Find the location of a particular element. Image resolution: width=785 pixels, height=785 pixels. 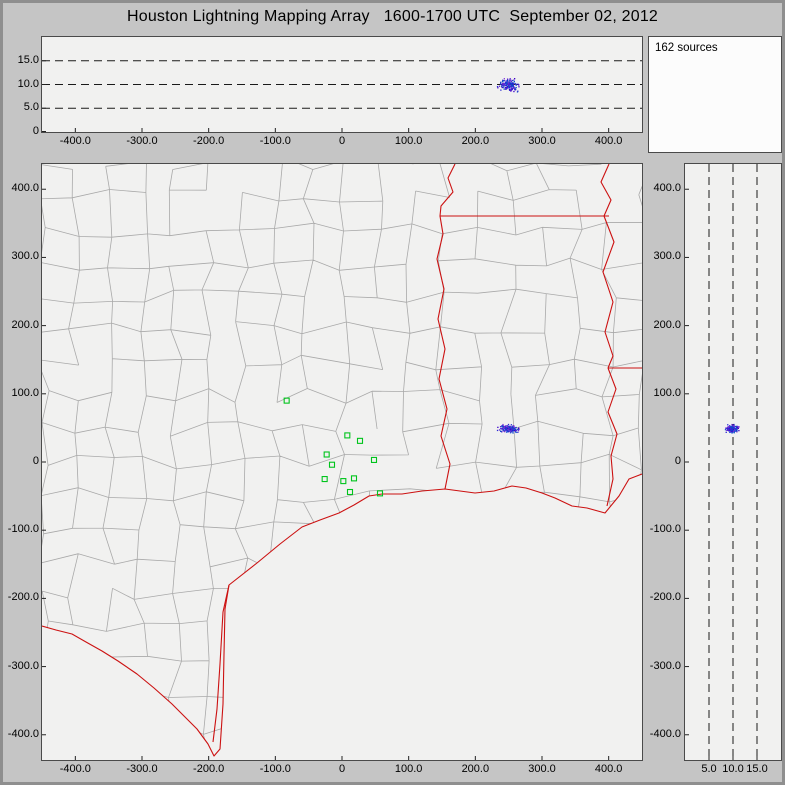

y-tick-label-right-panel: 100.0 is located at coordinates (667, 392).